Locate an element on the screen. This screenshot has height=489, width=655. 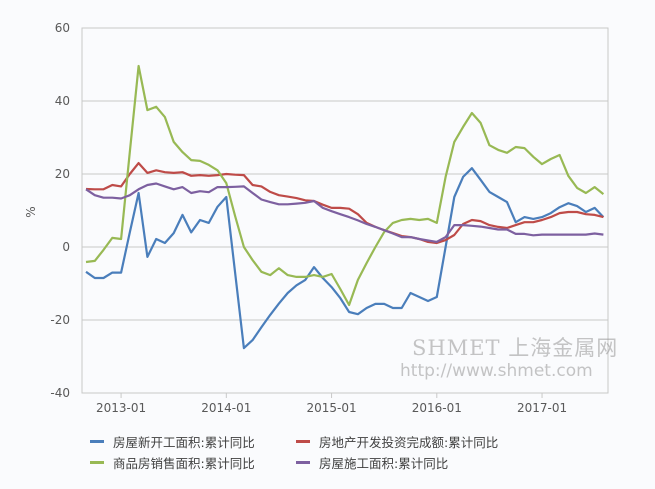
x-tick-label: 2013-01 is located at coordinates (121, 408).